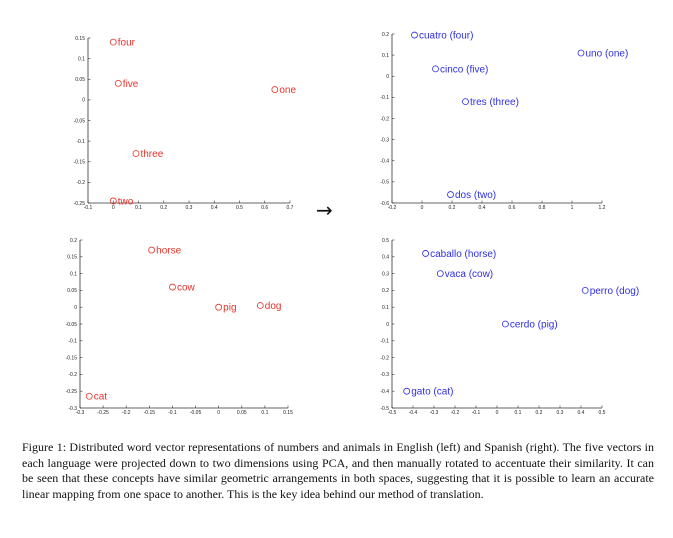 The height and width of the screenshot is (538, 673). I want to click on x-tick-label: 1, so click(572, 208).